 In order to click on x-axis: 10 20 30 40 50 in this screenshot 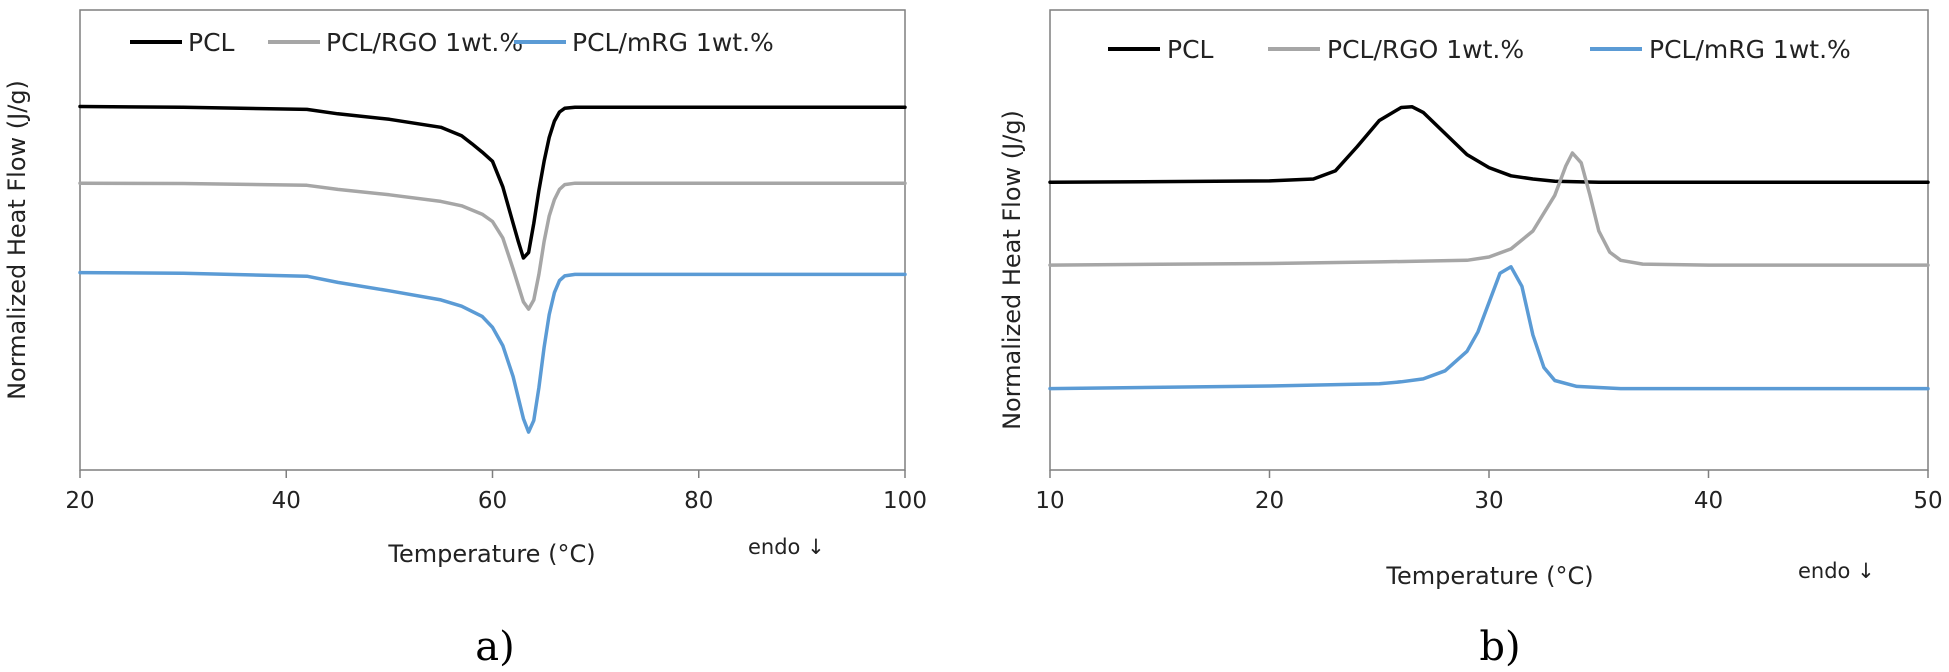, I will do `click(1489, 492)`.